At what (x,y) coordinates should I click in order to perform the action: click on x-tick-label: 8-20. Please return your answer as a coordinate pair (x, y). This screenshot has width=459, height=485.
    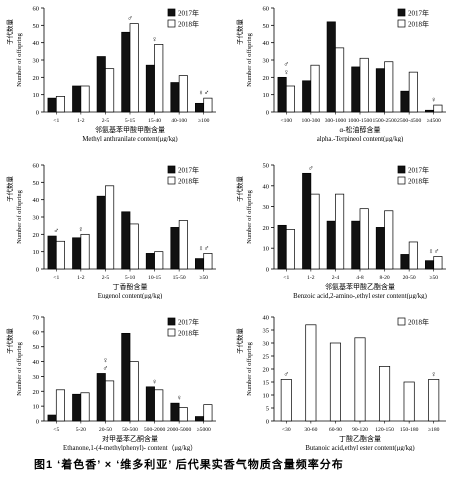
    Looking at the image, I should click on (384, 278).